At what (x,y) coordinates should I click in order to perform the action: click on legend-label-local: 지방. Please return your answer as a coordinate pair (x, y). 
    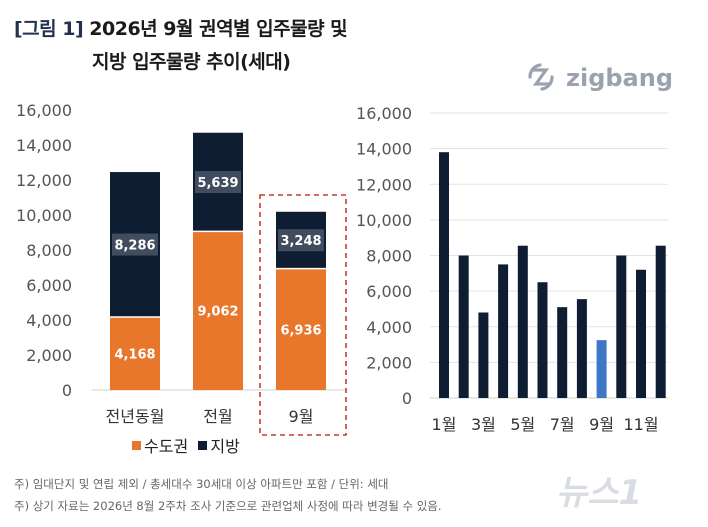
    Looking at the image, I should click on (225, 446).